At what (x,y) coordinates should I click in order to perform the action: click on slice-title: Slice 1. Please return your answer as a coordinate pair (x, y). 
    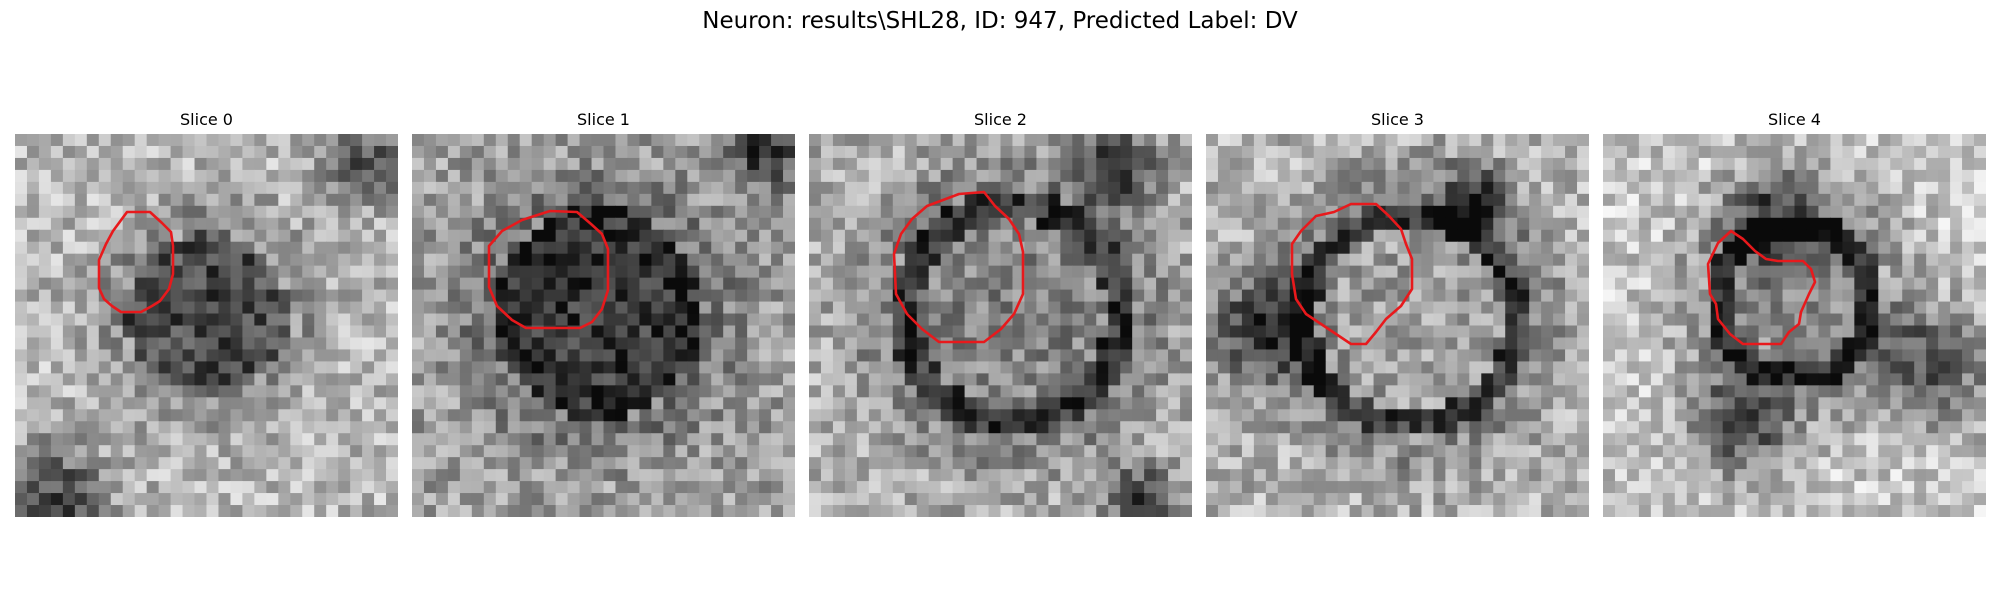
    Looking at the image, I should click on (603, 119).